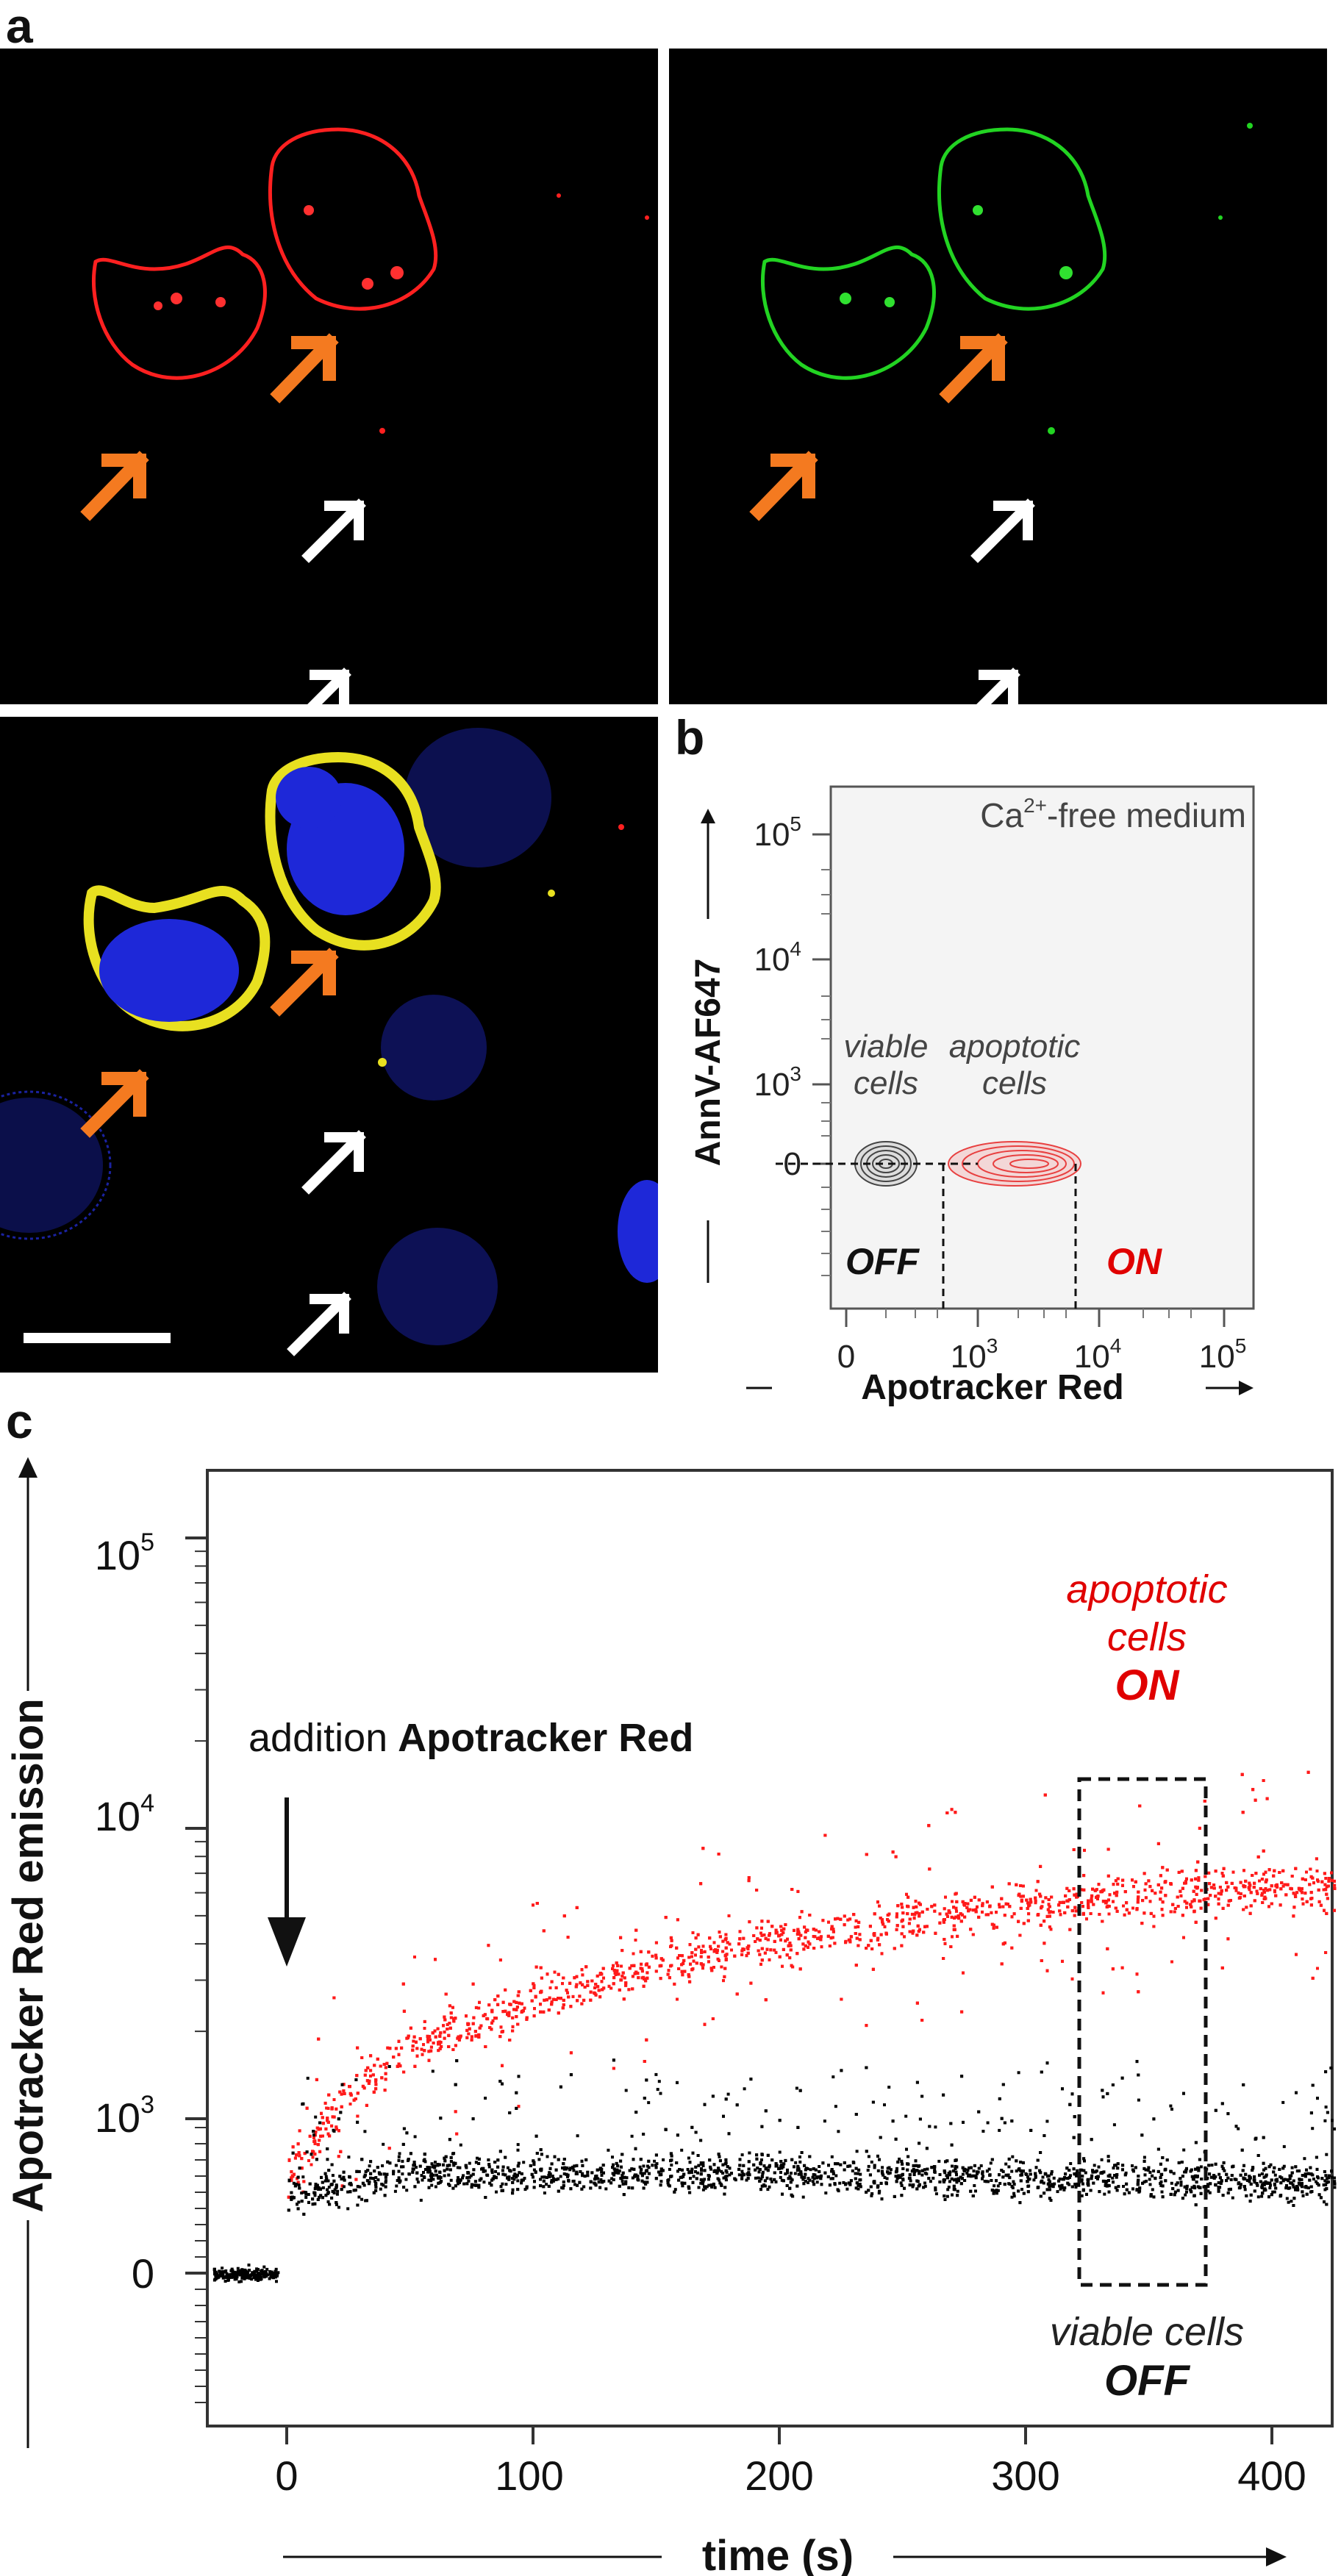 The height and width of the screenshot is (2576, 1341). I want to click on scale-bar, so click(97, 1338).